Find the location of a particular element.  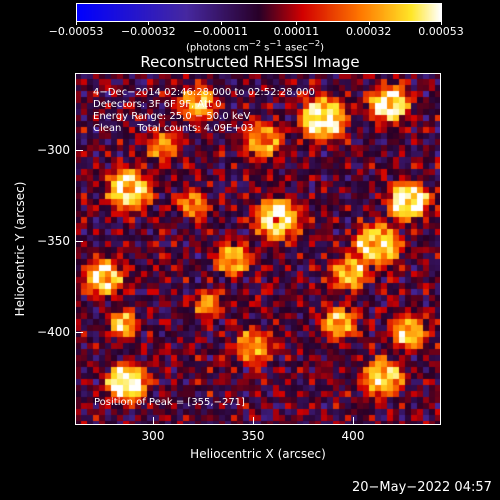

y-tick-label: −350 is located at coordinates (53, 240).